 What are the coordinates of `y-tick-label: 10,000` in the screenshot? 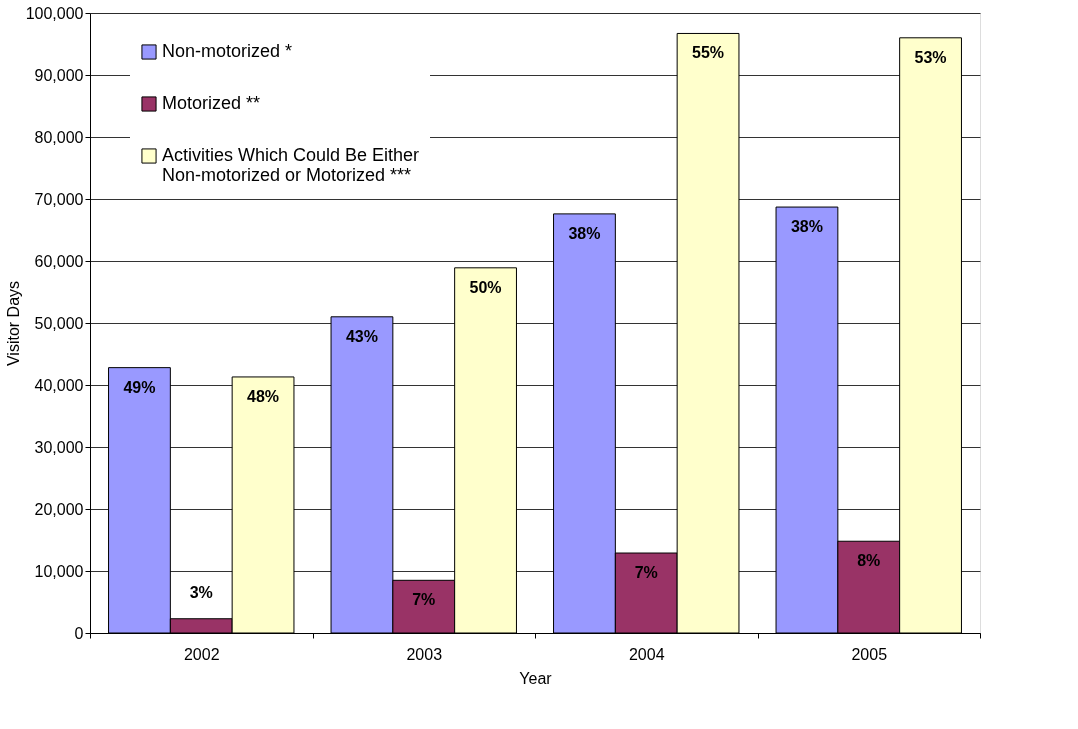 It's located at (59, 571).